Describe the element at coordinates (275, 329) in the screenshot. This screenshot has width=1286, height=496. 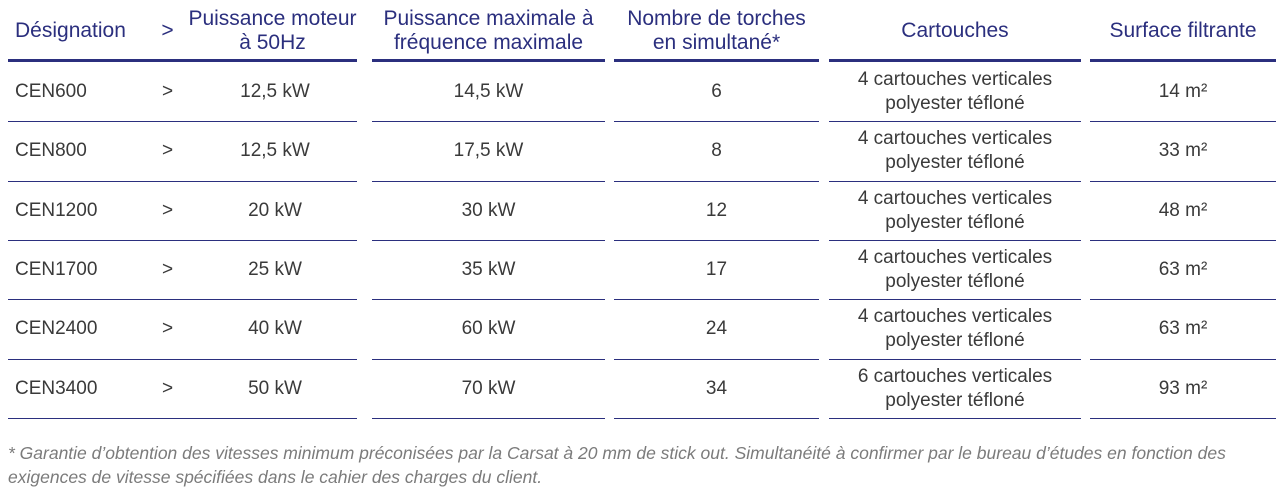
I see `cell-puissance-moteur: 40 kW` at that location.